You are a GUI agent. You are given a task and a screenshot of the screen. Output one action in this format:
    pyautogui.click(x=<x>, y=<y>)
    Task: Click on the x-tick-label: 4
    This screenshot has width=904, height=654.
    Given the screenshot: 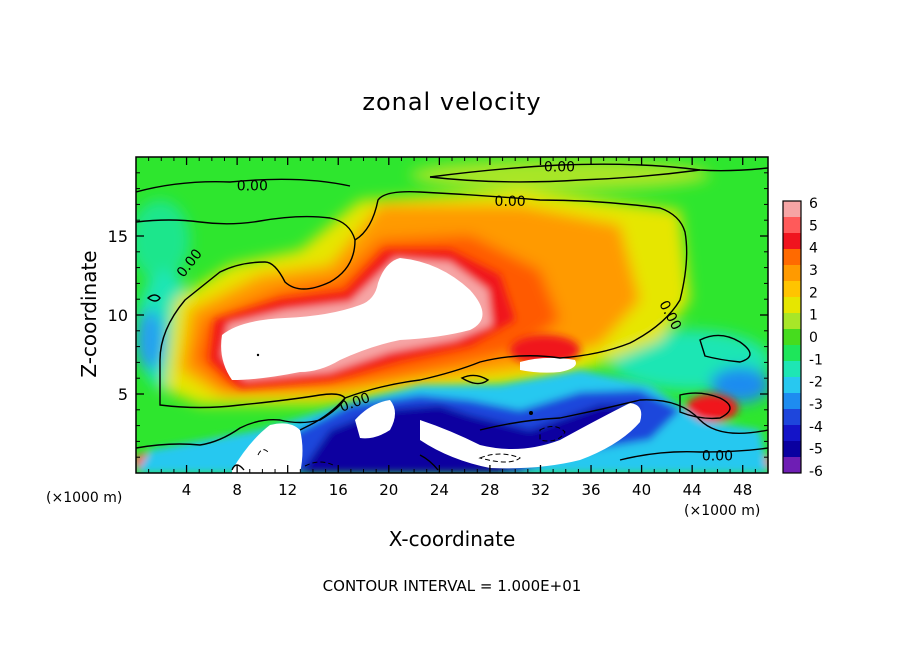 What is the action you would take?
    pyautogui.click(x=187, y=490)
    